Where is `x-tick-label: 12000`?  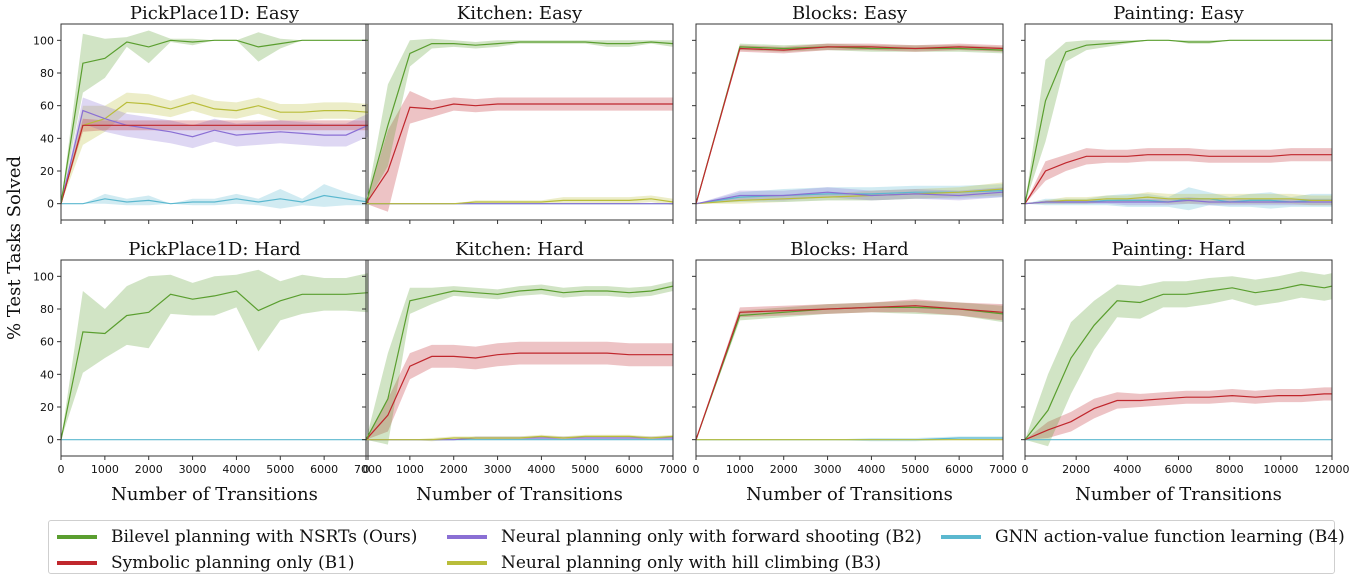 x-tick-label: 12000 is located at coordinates (1332, 469).